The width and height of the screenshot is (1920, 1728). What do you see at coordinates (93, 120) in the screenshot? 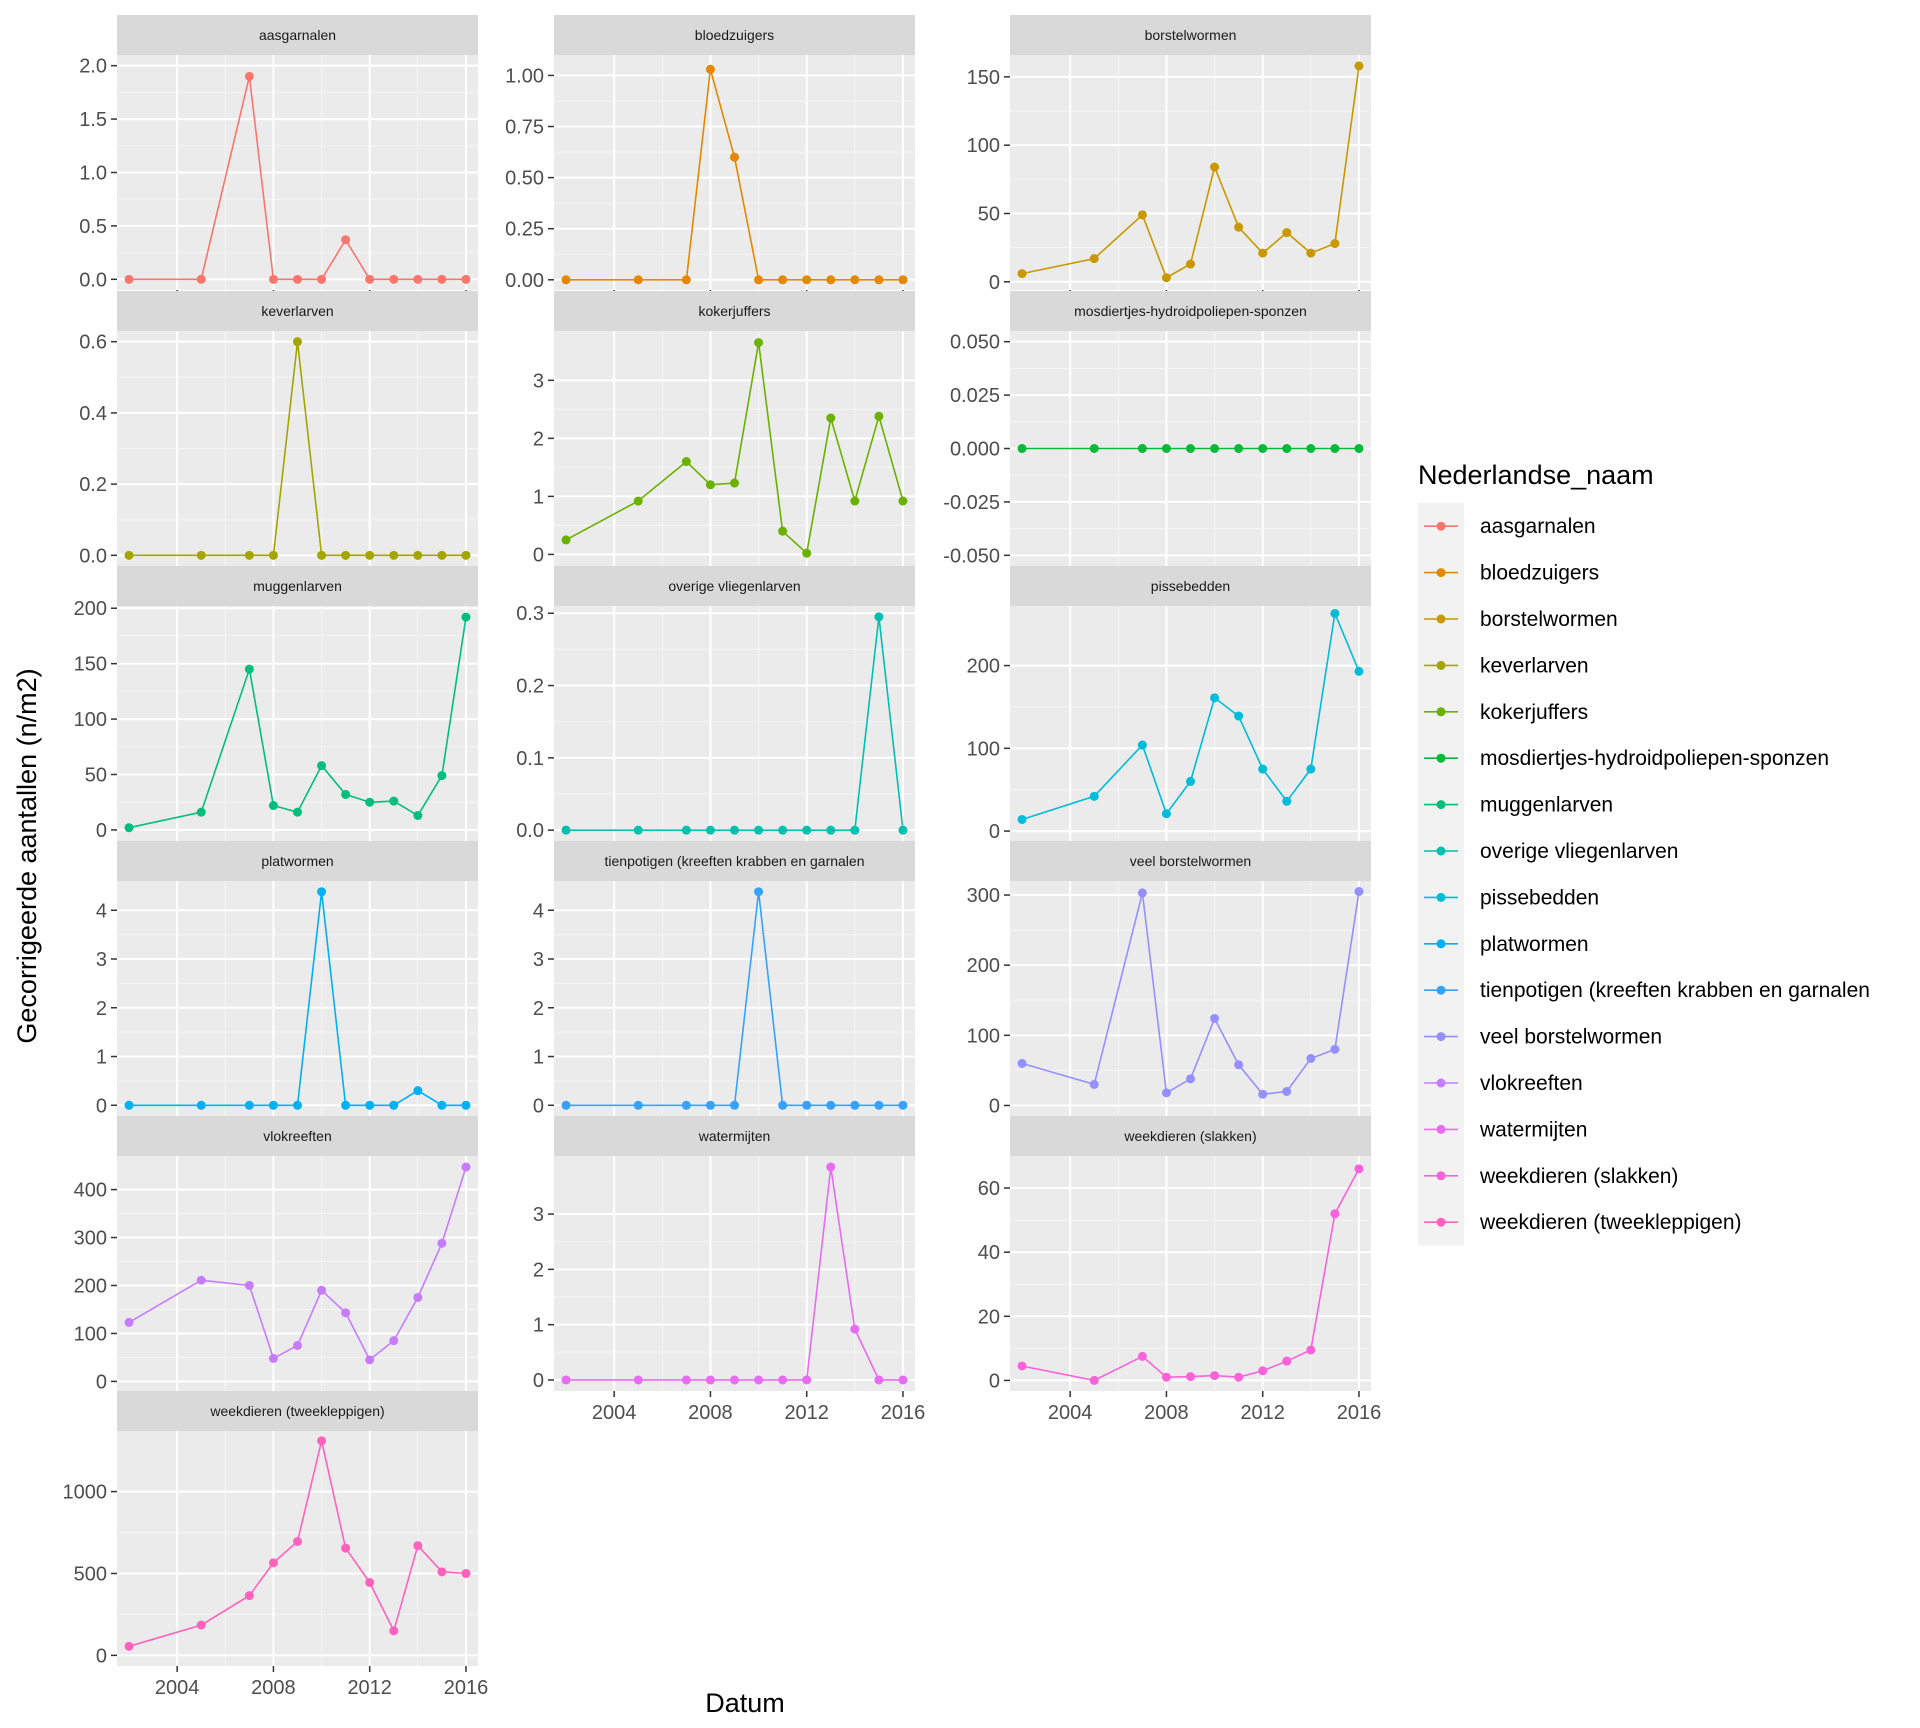
I see `y-tick-label: 1.5` at bounding box center [93, 120].